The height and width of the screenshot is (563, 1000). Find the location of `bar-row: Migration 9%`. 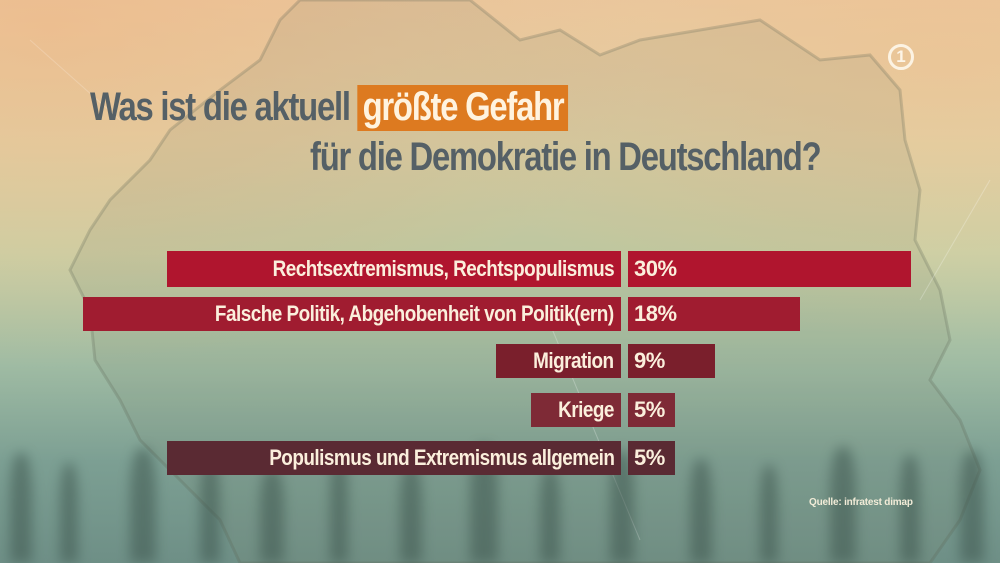

bar-row: Migration 9% is located at coordinates (500, 361).